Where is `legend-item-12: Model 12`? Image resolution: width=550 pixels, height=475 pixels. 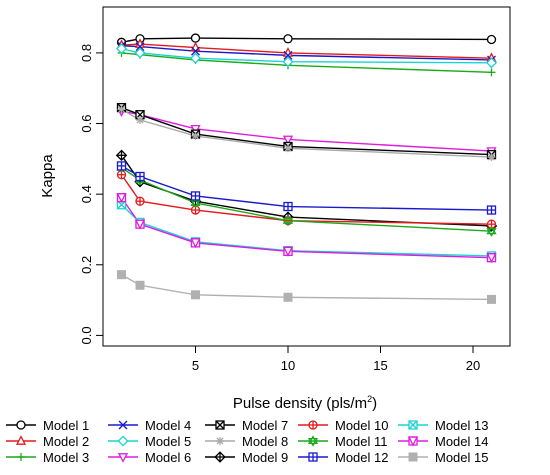 legend-item-12: Model 12 is located at coordinates (343, 457).